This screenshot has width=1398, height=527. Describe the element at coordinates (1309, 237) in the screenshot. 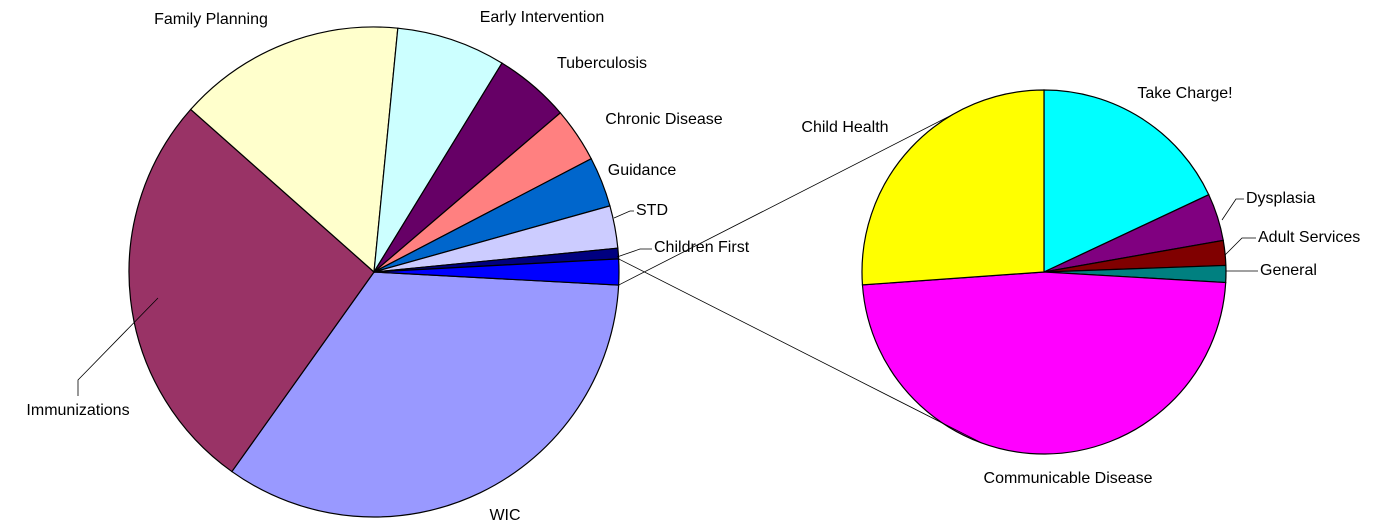

I see `slice-label: Adult Services` at that location.